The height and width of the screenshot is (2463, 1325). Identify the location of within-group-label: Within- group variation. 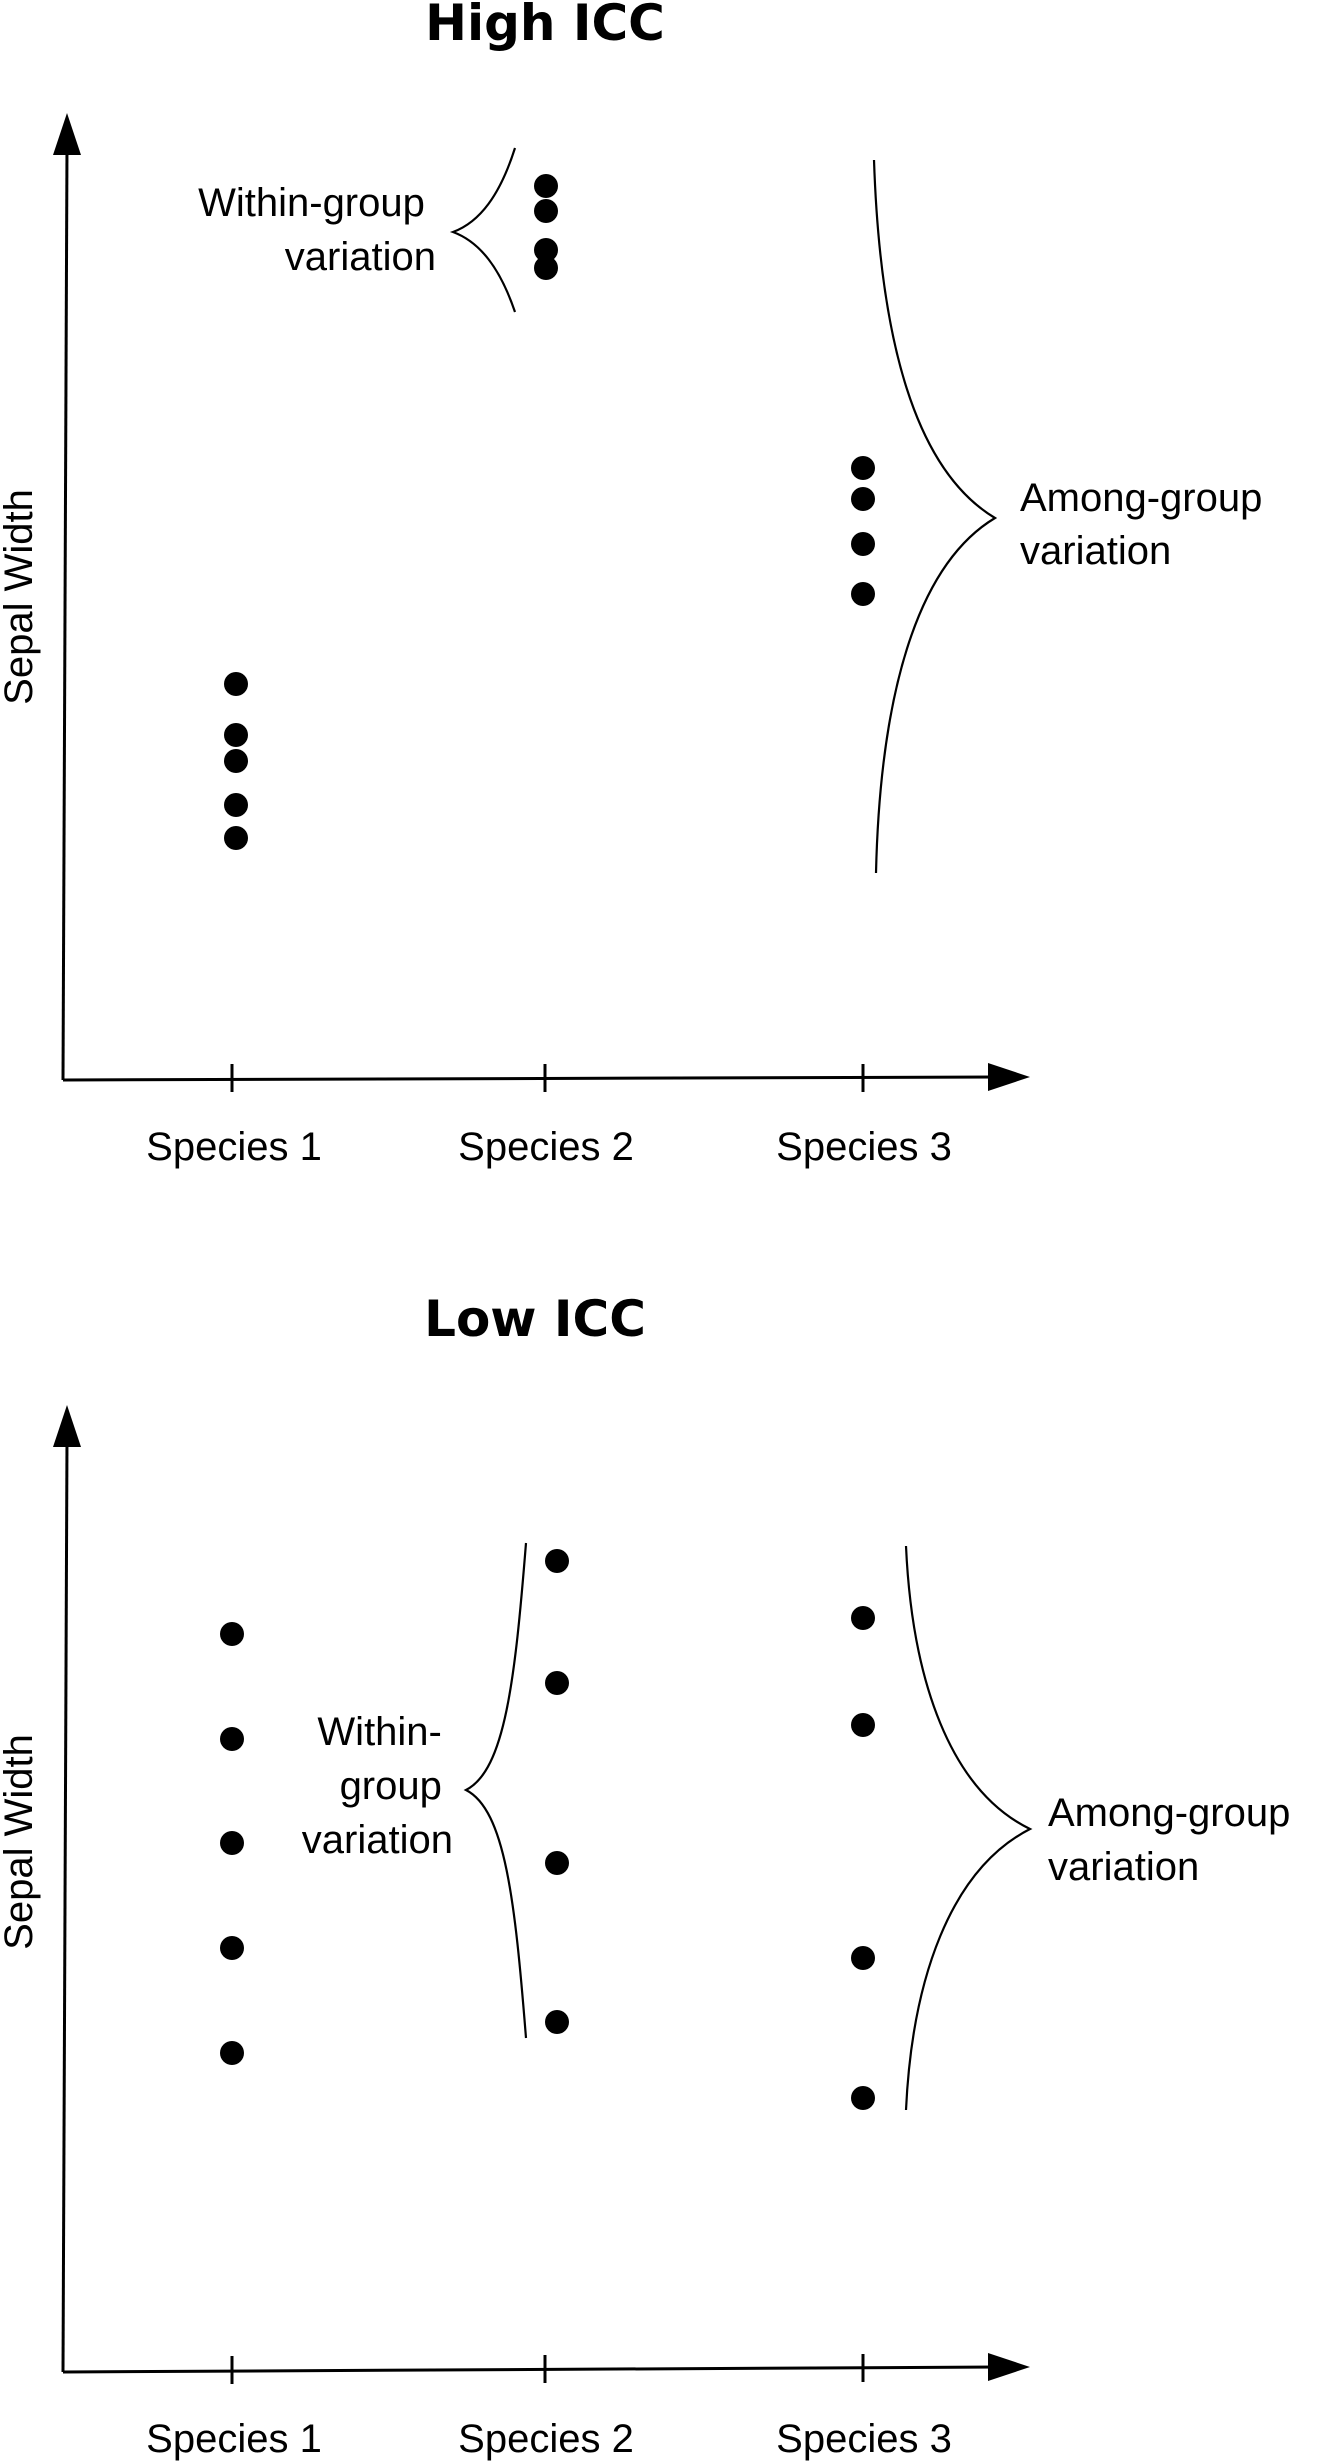
(377, 1786).